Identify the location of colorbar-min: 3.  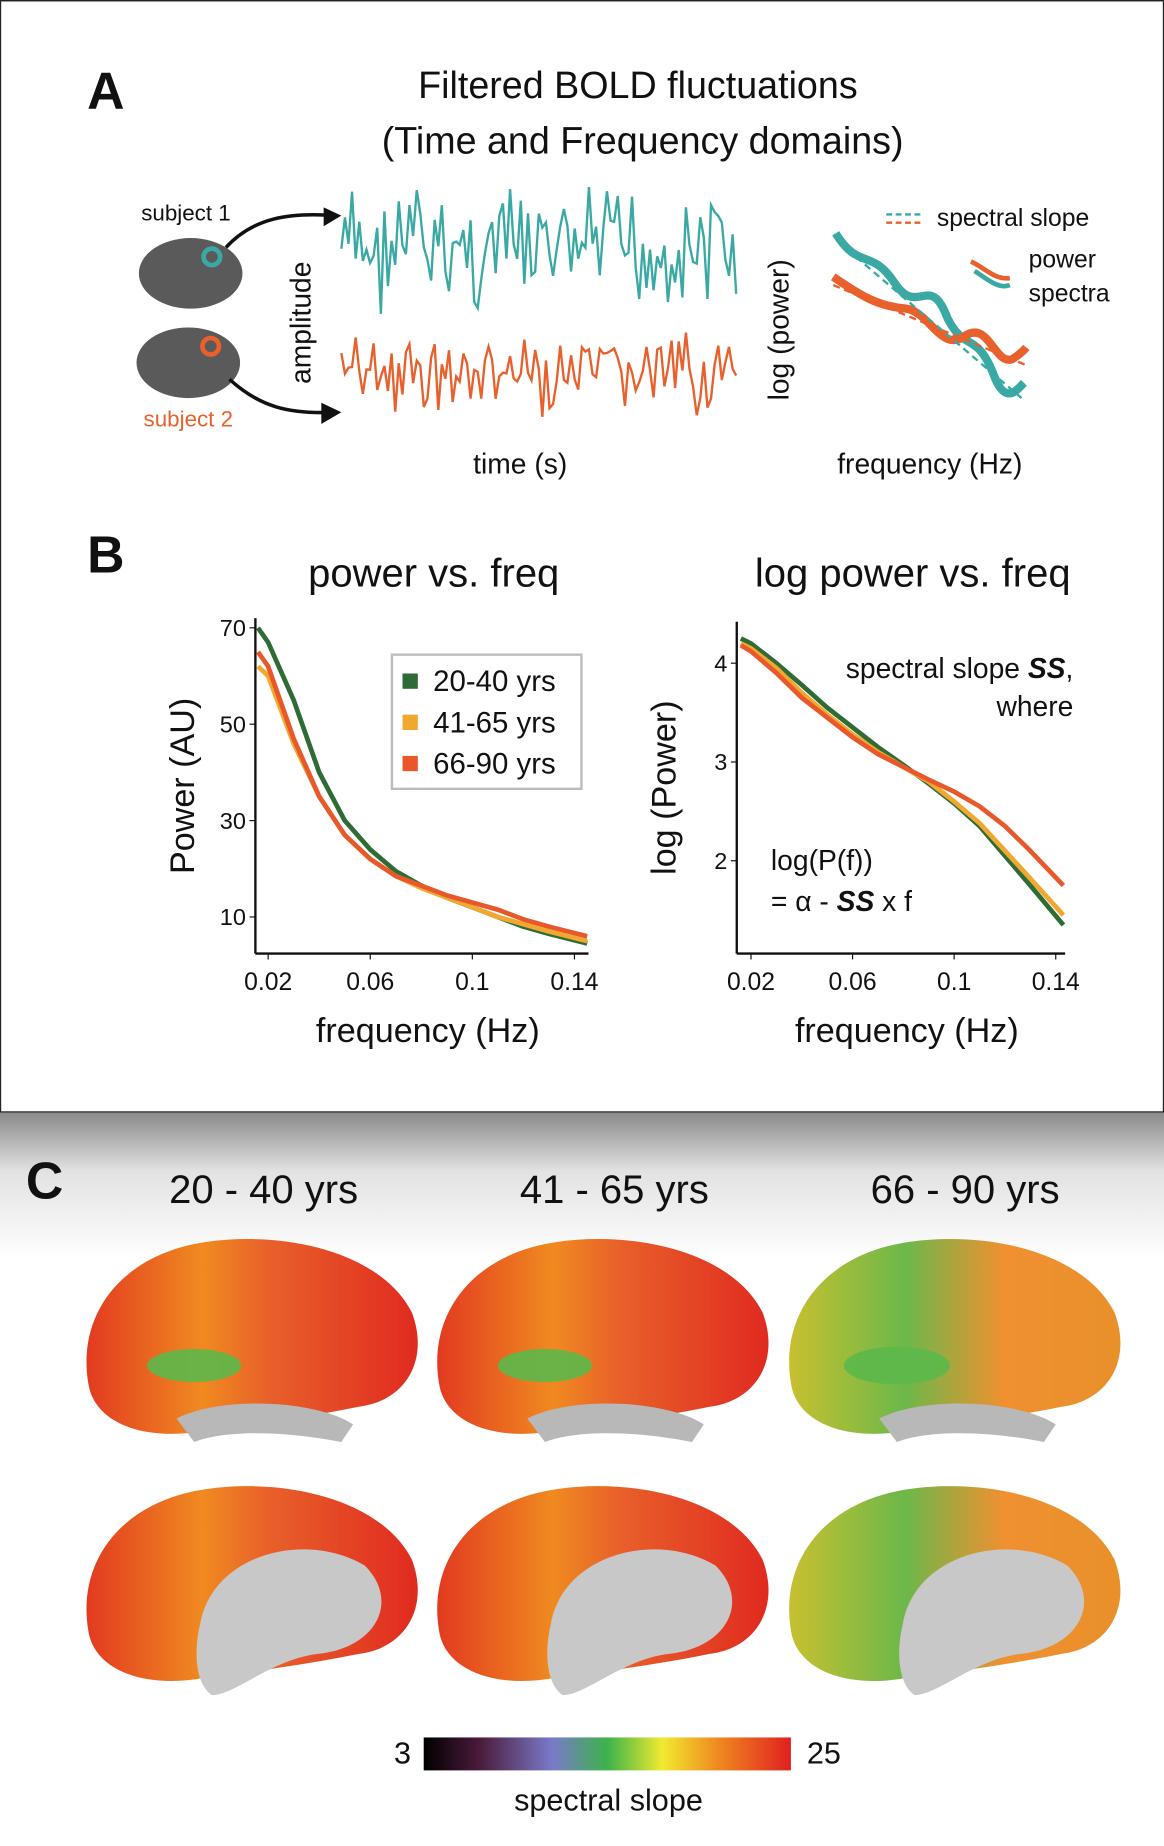
(402, 1753).